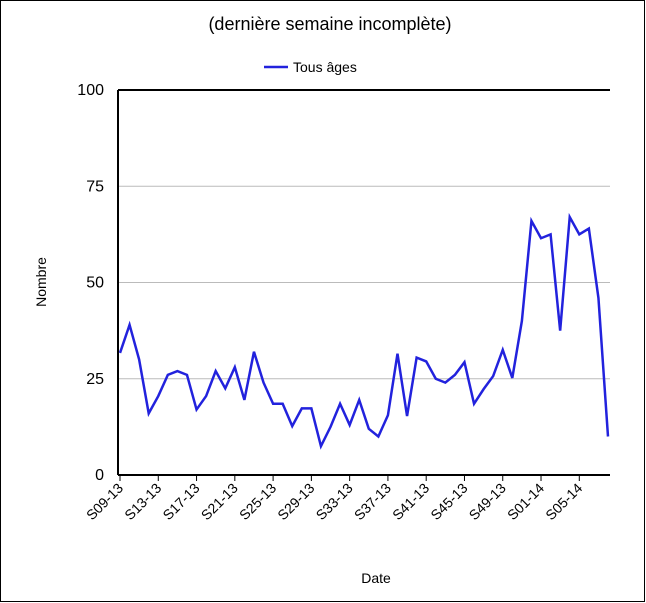 This screenshot has height=603, width=646. What do you see at coordinates (376, 578) in the screenshot?
I see `x-axis-title: Date` at bounding box center [376, 578].